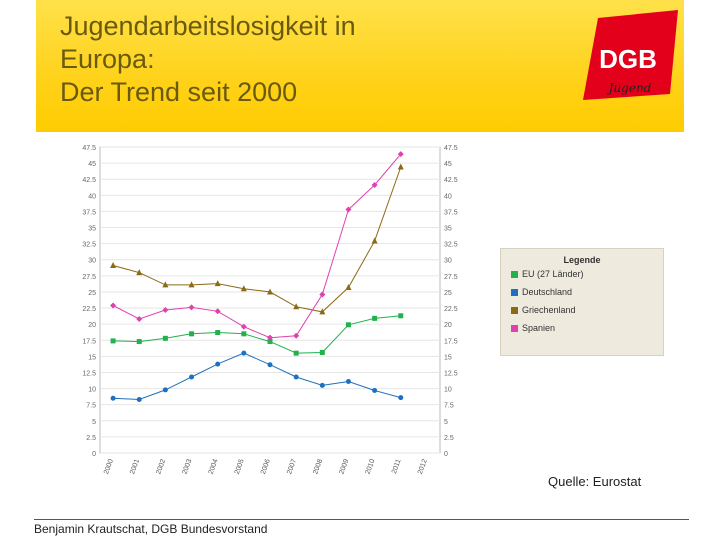 Image resolution: width=720 pixels, height=540 pixels. Describe the element at coordinates (214, 466) in the screenshot. I see `x-tick-label: 2004` at that location.